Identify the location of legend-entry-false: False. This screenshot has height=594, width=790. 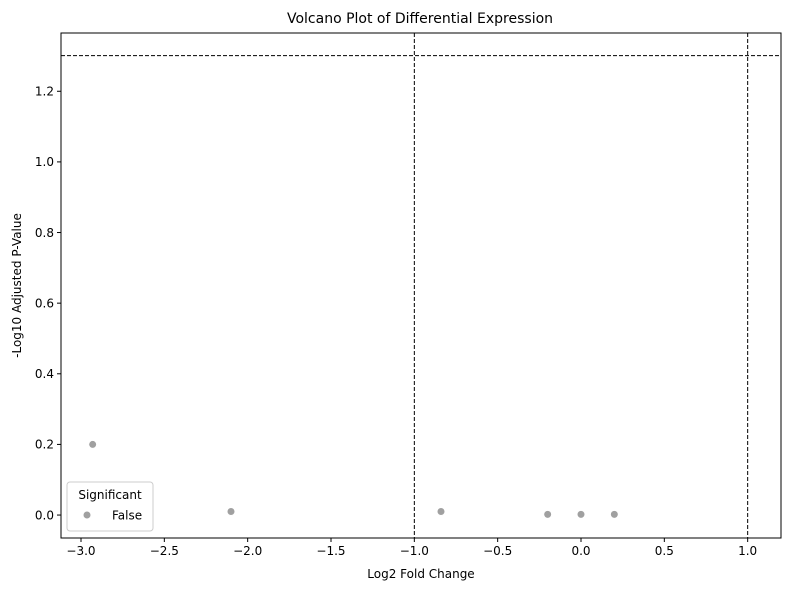
(127, 516).